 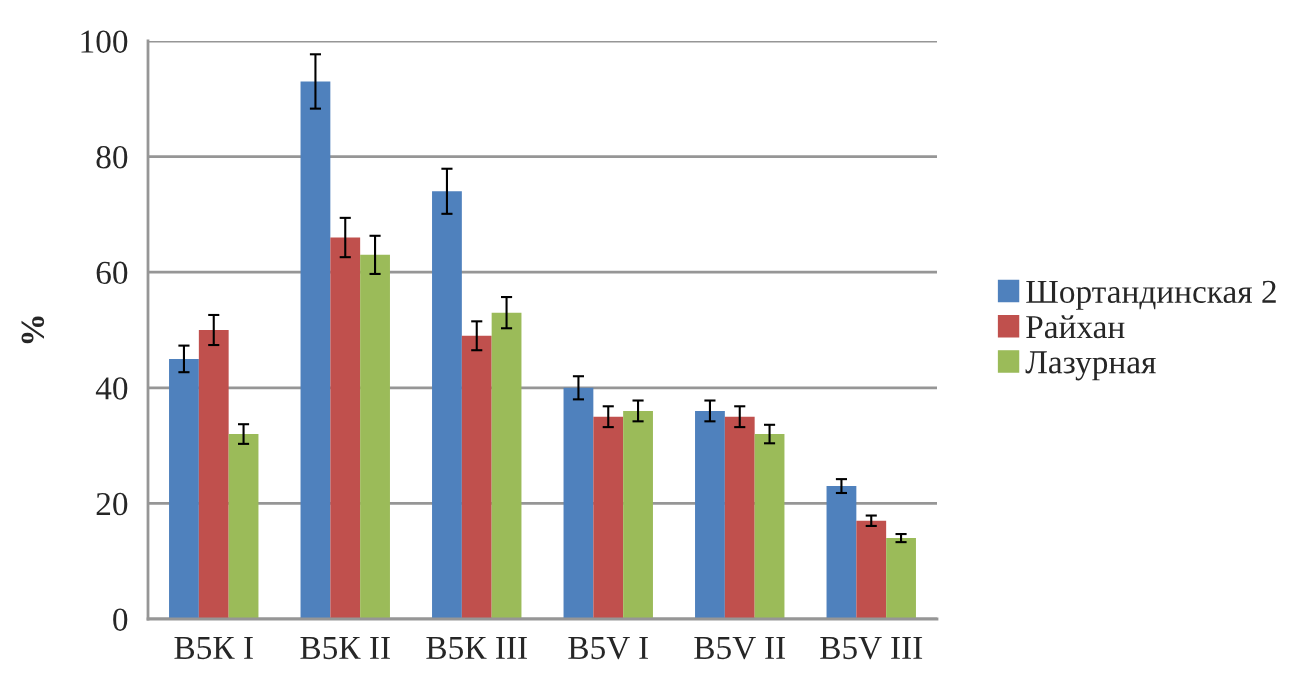 What do you see at coordinates (111, 388) in the screenshot?
I see `y-tick-label: 40` at bounding box center [111, 388].